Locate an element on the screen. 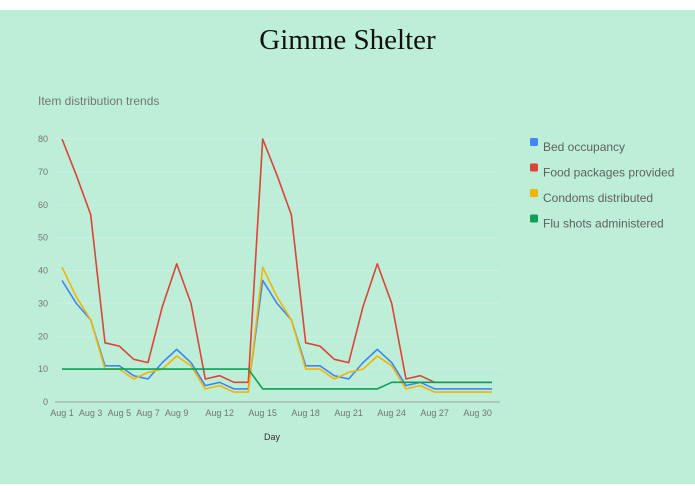 The image size is (695, 494). x-tick-label: Aug 24 is located at coordinates (391, 413).